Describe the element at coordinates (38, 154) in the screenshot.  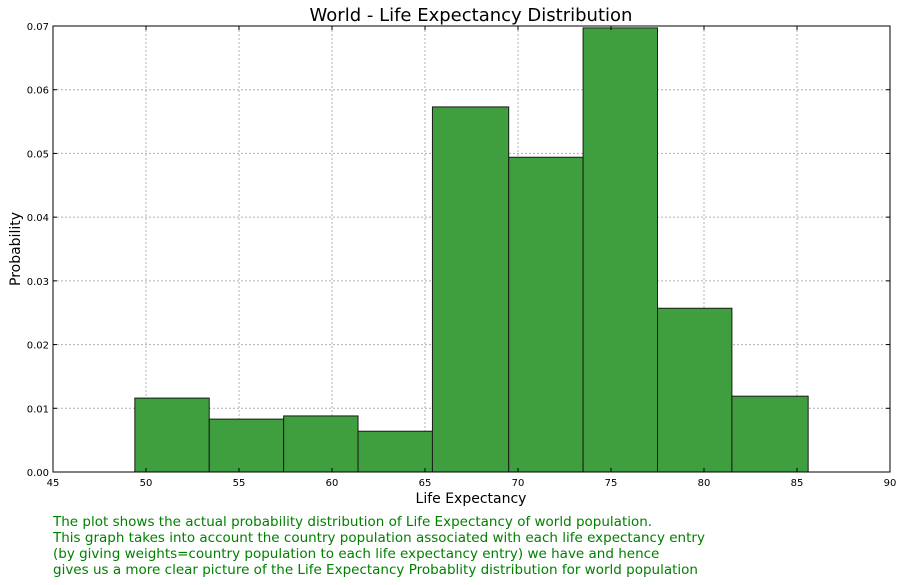
I see `y-tick-label: 0.05` at that location.